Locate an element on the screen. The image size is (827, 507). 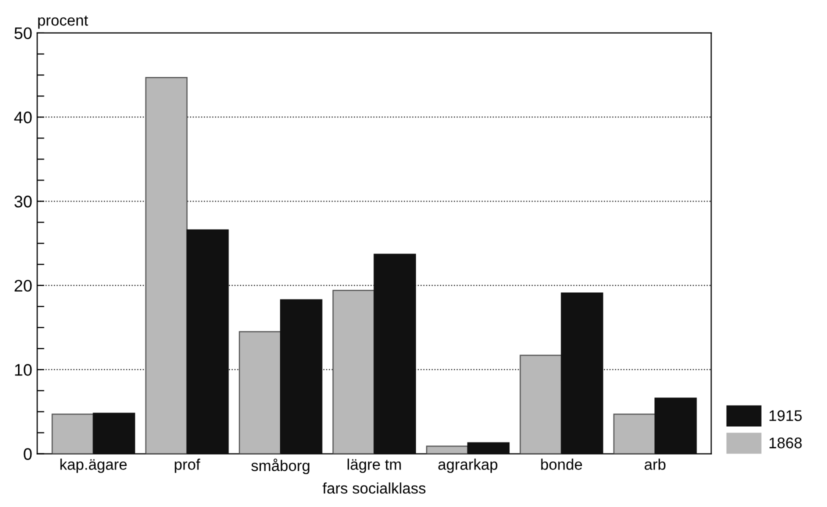
x-tick-label: prof is located at coordinates (187, 465).